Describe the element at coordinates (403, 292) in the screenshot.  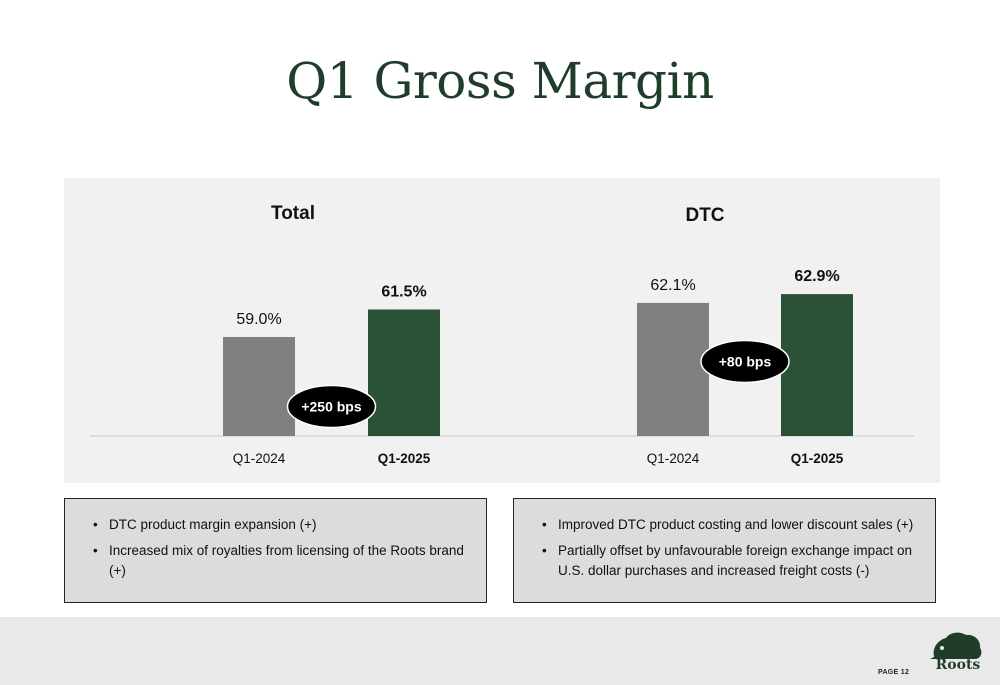
I see `data-label: 61.5%` at that location.